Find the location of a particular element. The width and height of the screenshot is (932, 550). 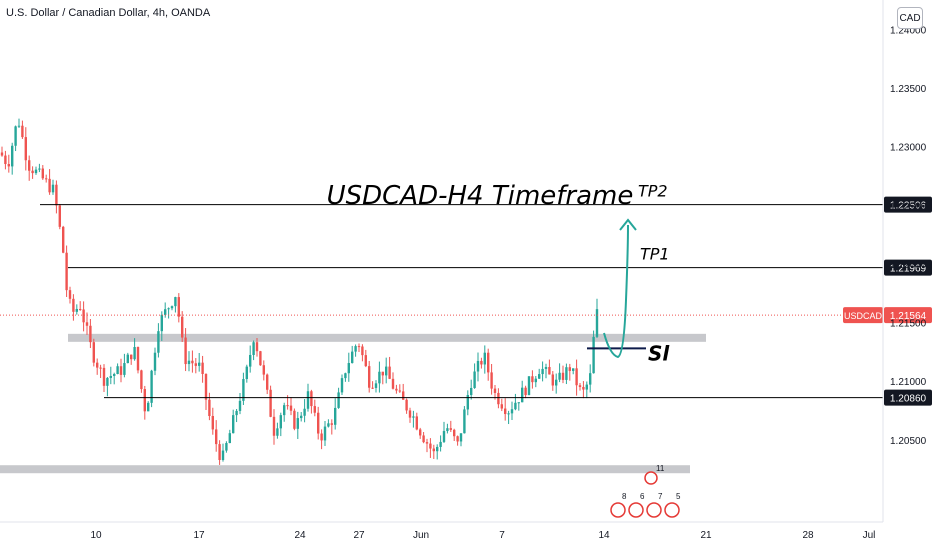

event-count: 11 is located at coordinates (660, 468).